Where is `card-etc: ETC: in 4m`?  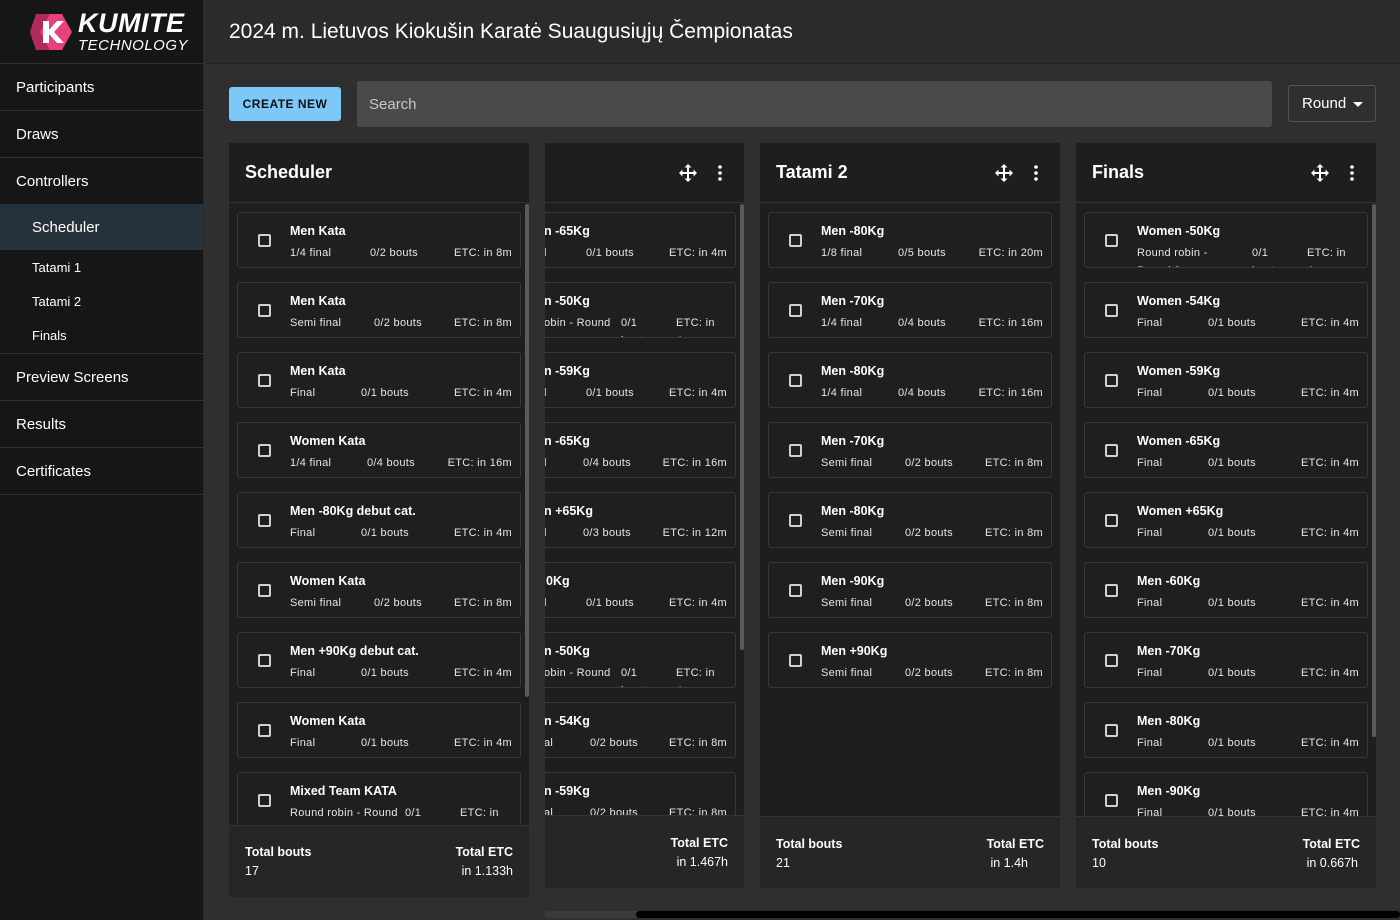 card-etc: ETC: in 4m is located at coordinates (695, 327).